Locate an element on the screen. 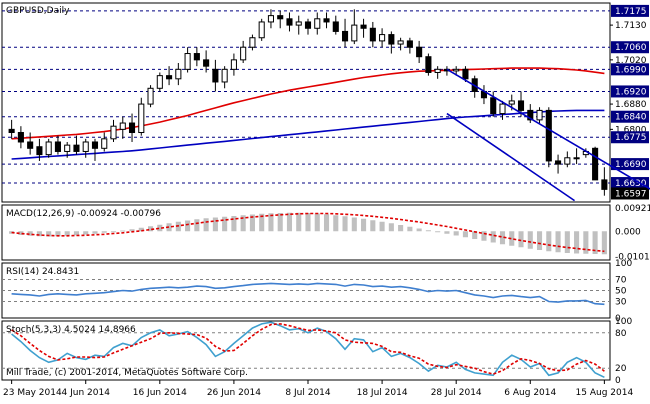 The image size is (650, 404). rsi-tick-label: 50 is located at coordinates (621, 292).